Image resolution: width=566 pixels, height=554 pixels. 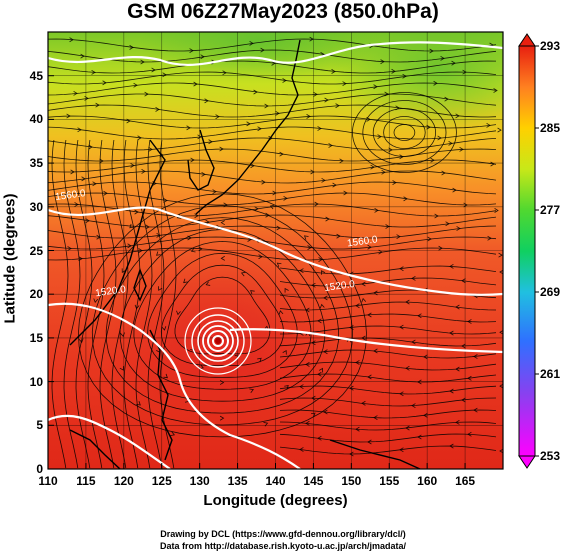 What do you see at coordinates (161, 481) in the screenshot?
I see `x-tick-label: 125` at bounding box center [161, 481].